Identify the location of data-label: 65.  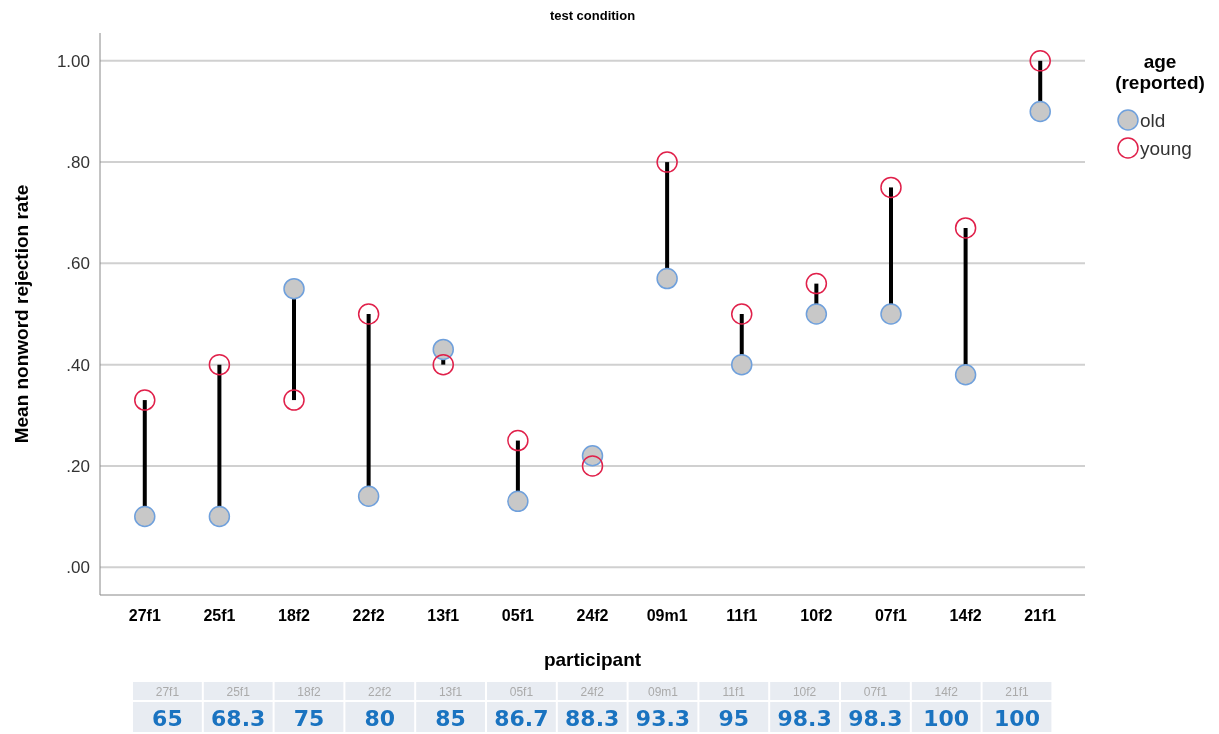
(167, 718).